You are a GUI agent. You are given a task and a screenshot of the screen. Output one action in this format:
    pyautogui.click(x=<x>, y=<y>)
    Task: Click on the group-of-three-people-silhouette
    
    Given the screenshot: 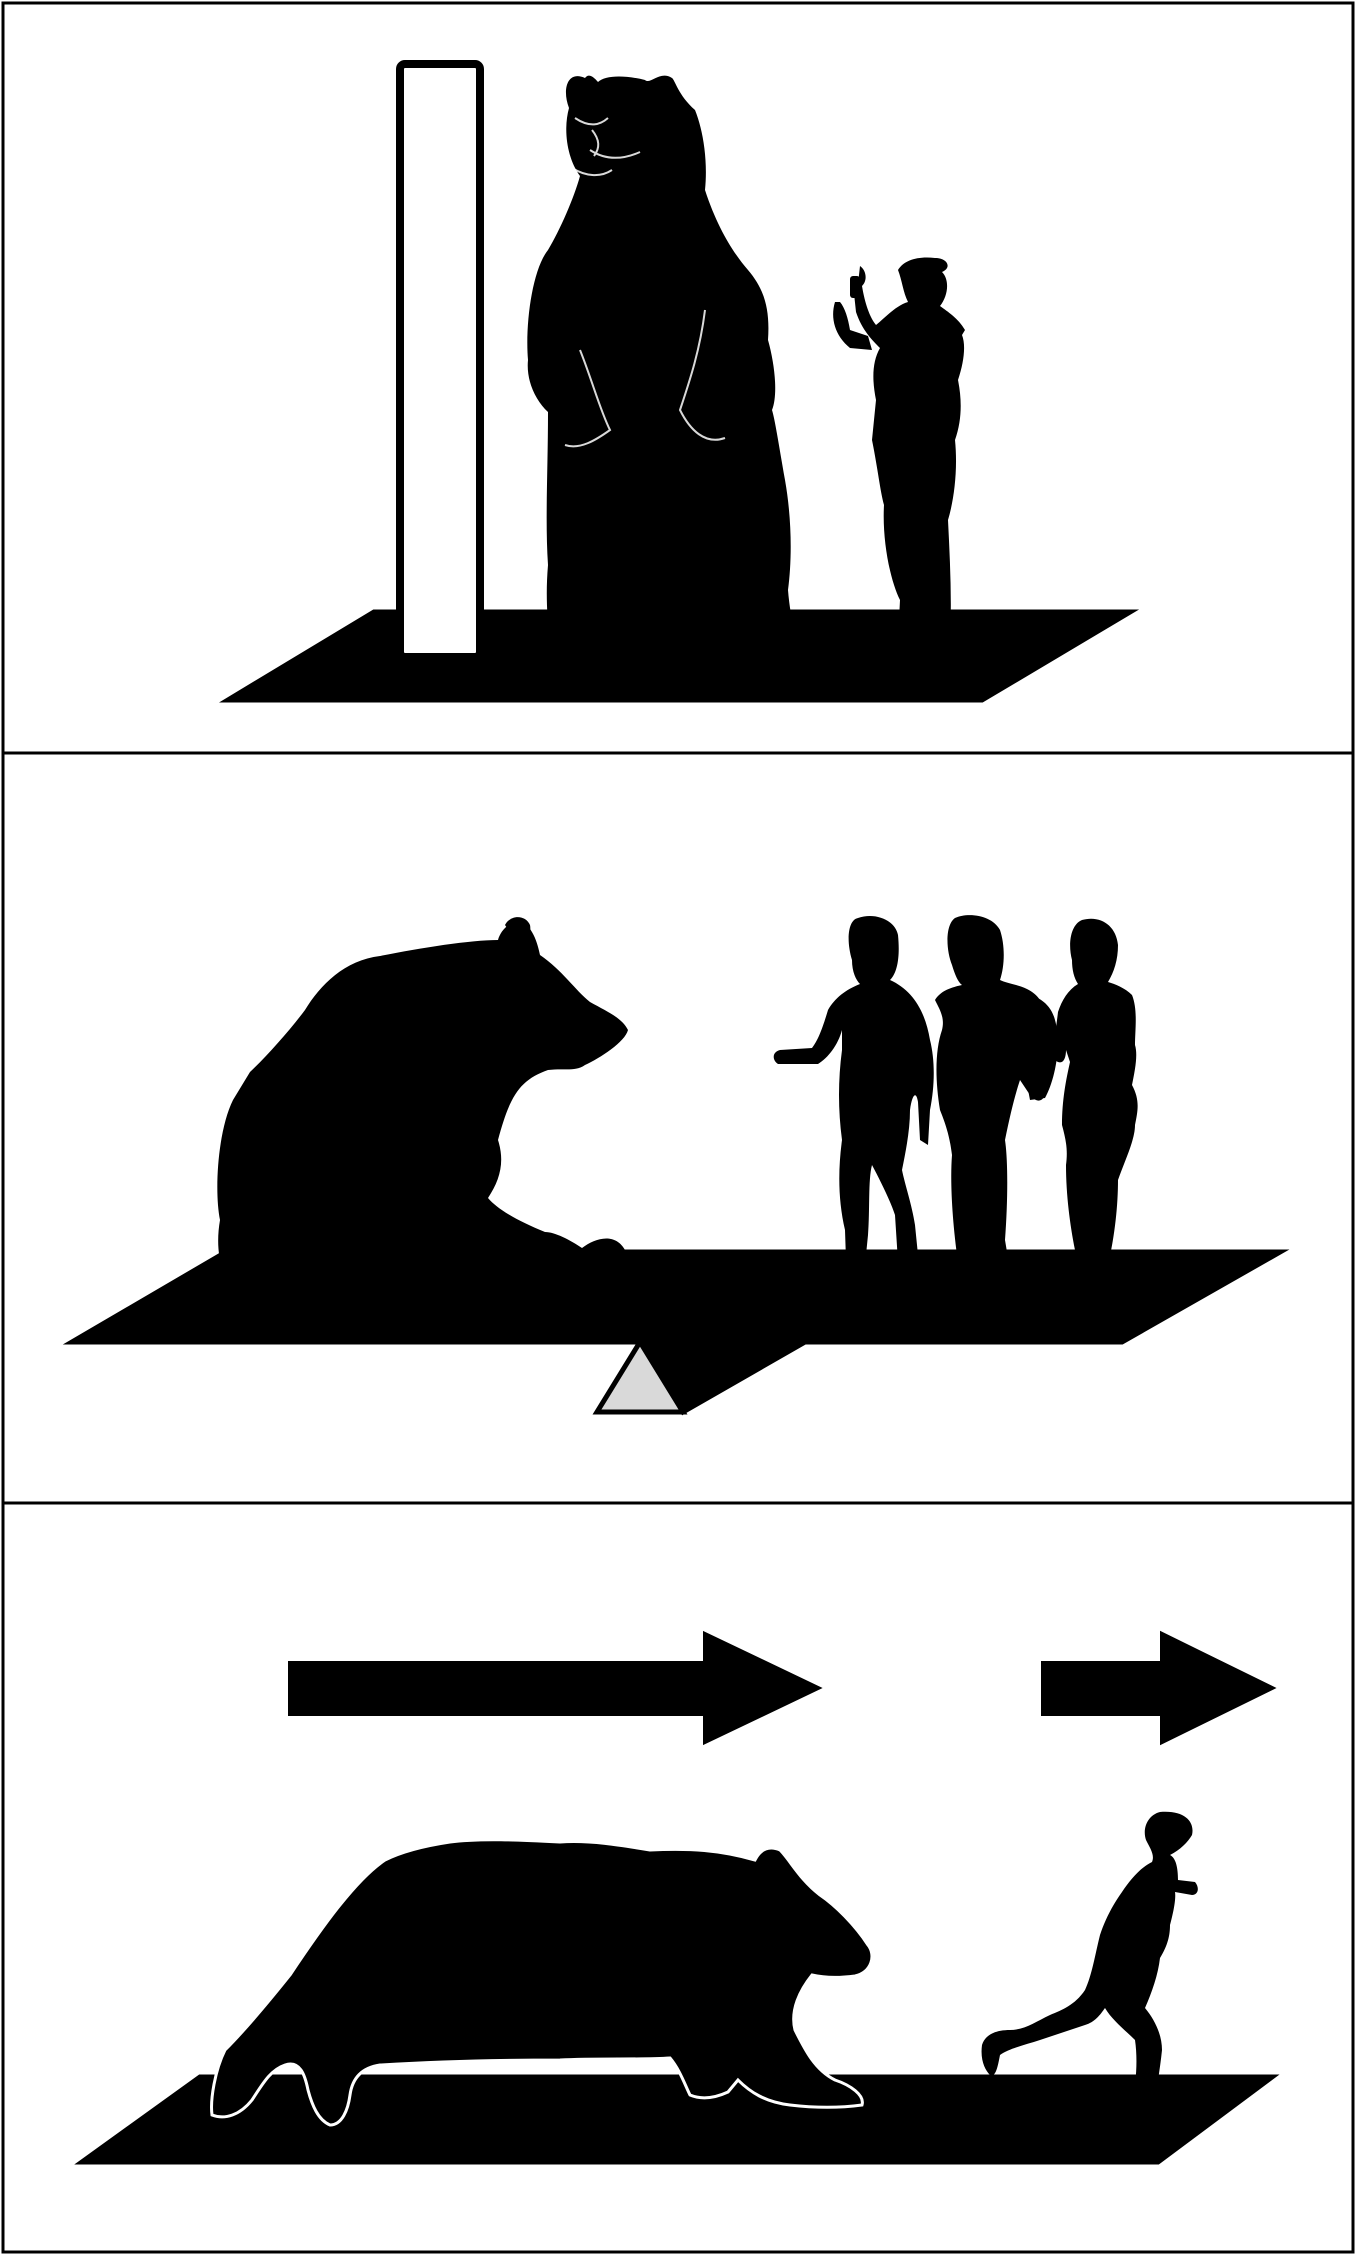 What is the action you would take?
    pyautogui.click(x=955, y=1110)
    